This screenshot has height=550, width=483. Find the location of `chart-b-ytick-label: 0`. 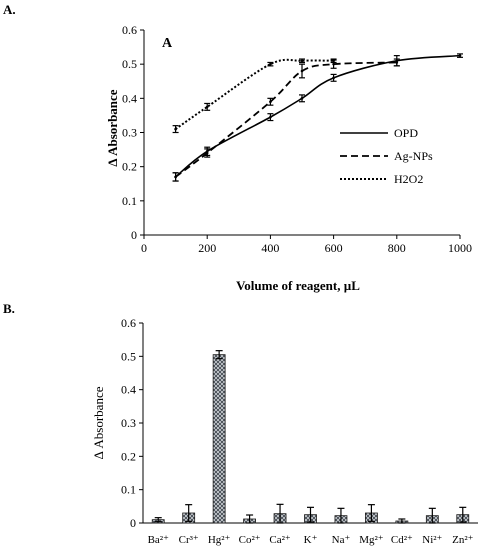

chart-b-ytick-label: 0 is located at coordinates (133, 523).